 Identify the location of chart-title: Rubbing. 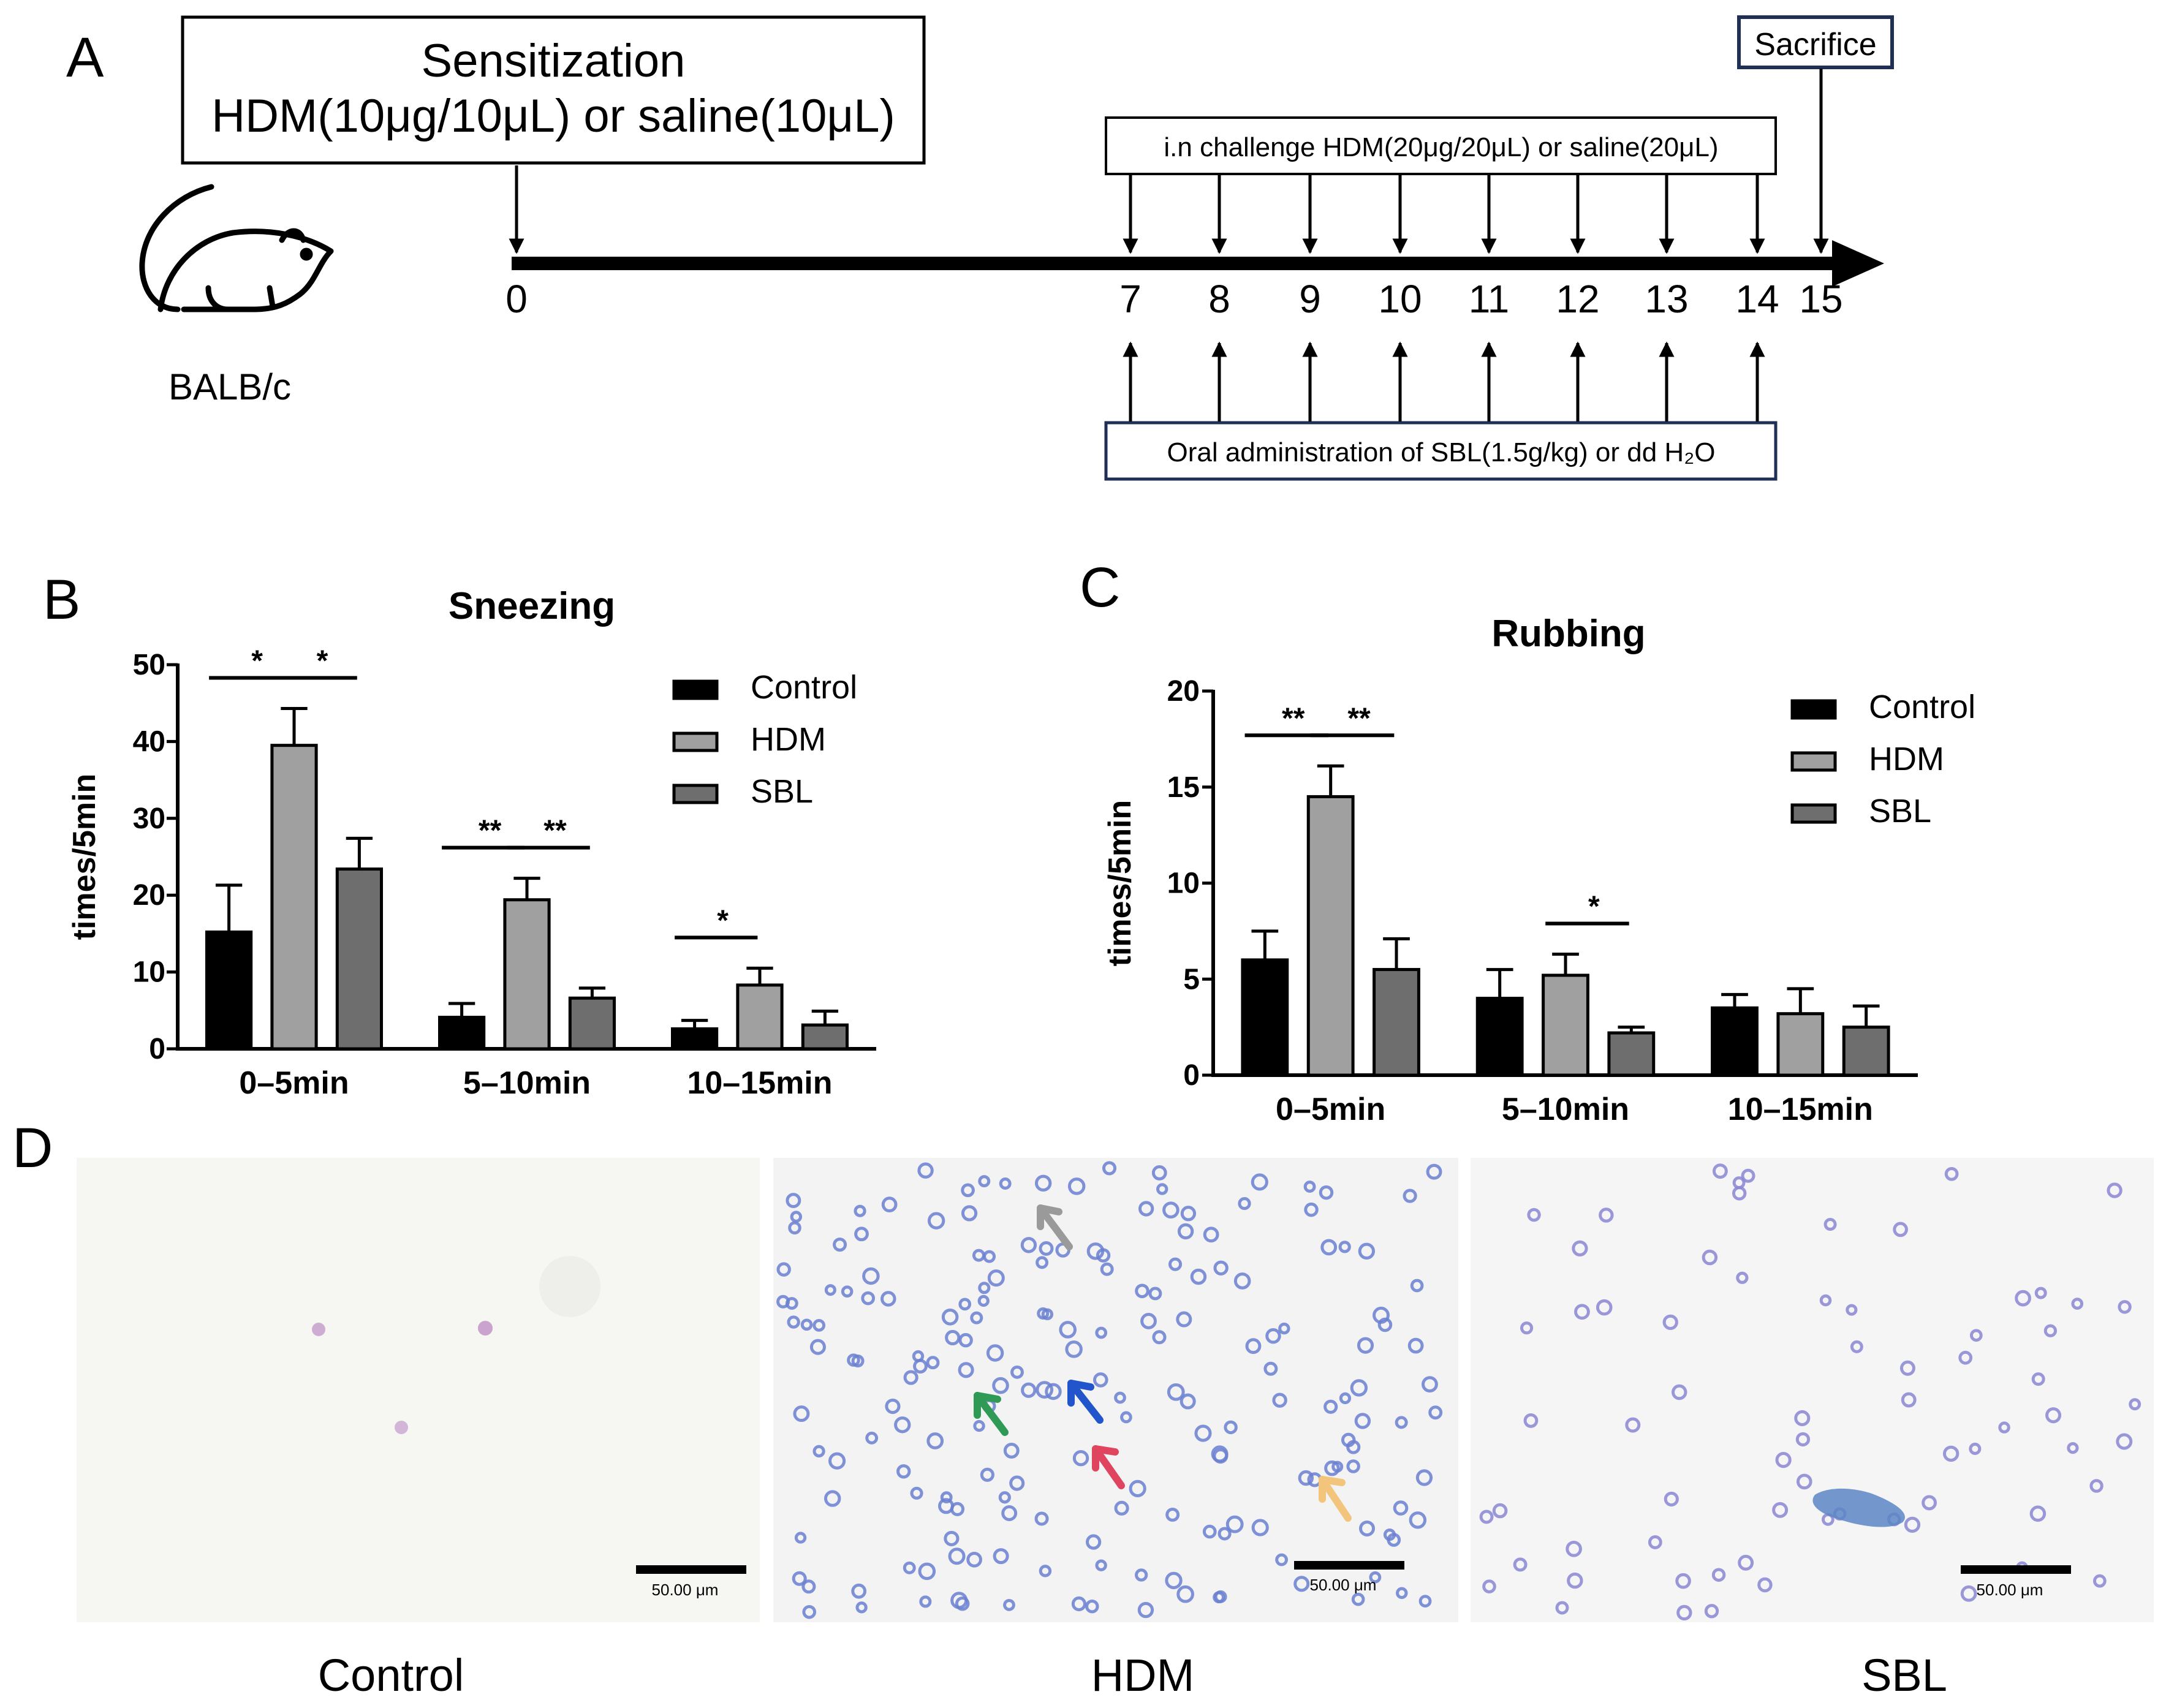
(1568, 634).